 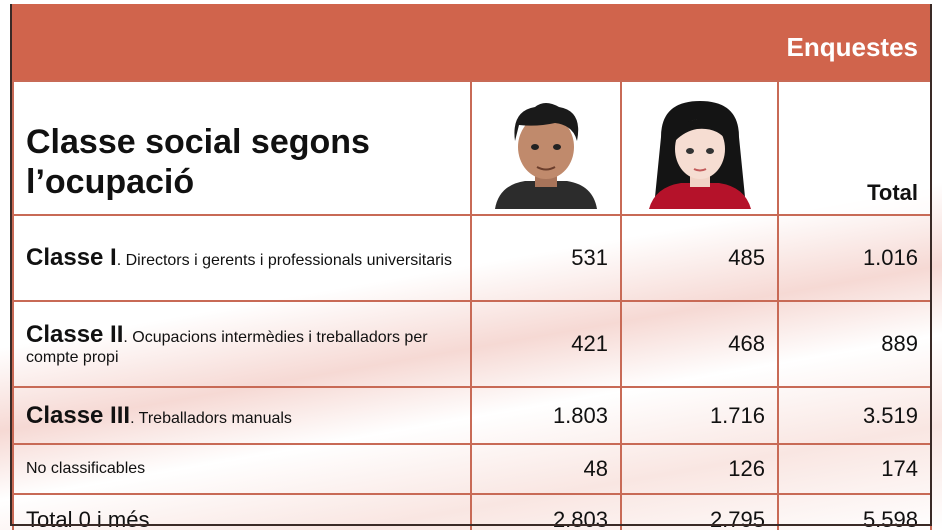 I want to click on value-cell: 3.519, so click(x=854, y=415).